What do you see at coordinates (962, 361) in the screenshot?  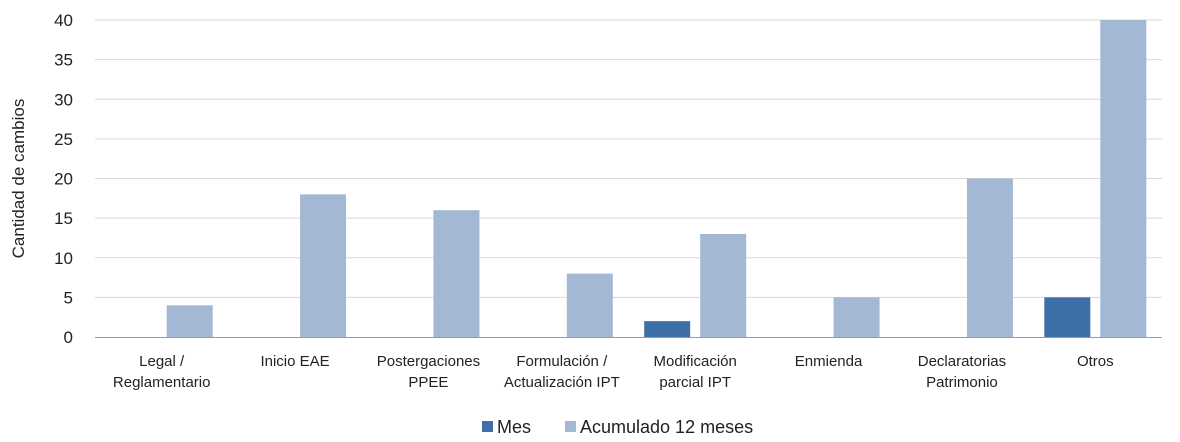 I see `x-category-label: Declaratorias` at bounding box center [962, 361].